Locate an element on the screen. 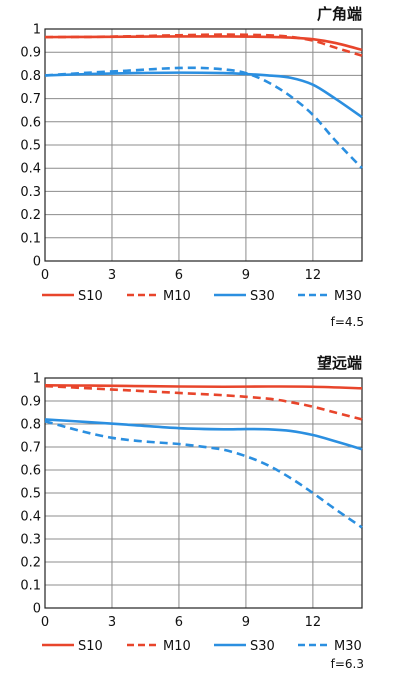 The image size is (400, 680). chart-title: 广角端 is located at coordinates (339, 14).